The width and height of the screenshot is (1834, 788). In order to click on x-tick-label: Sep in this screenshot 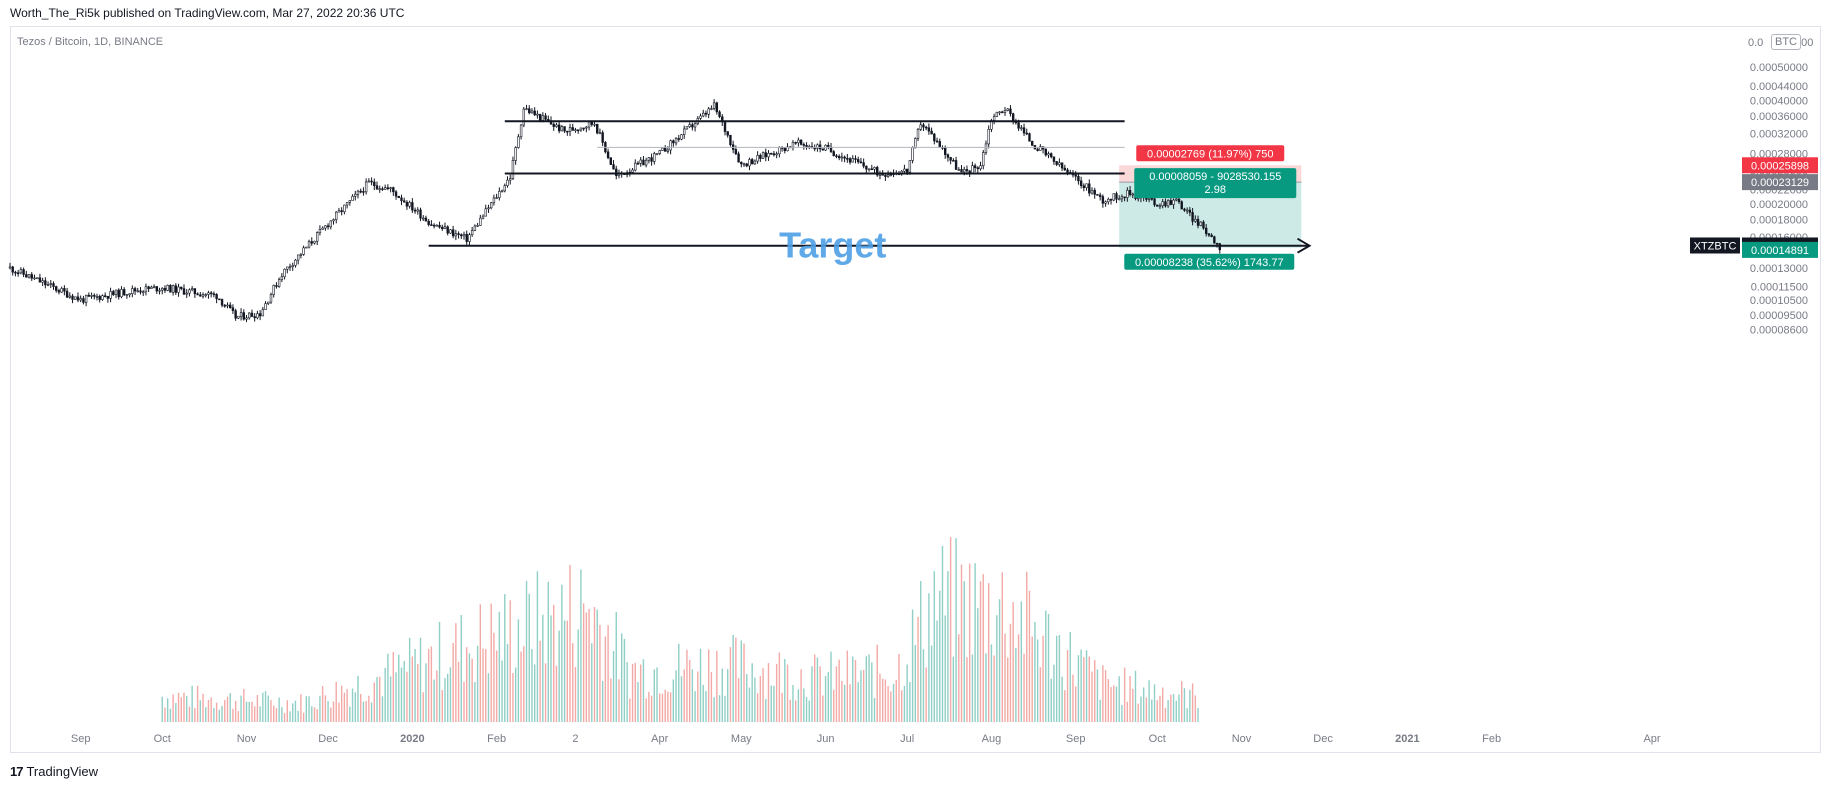, I will do `click(1076, 739)`.